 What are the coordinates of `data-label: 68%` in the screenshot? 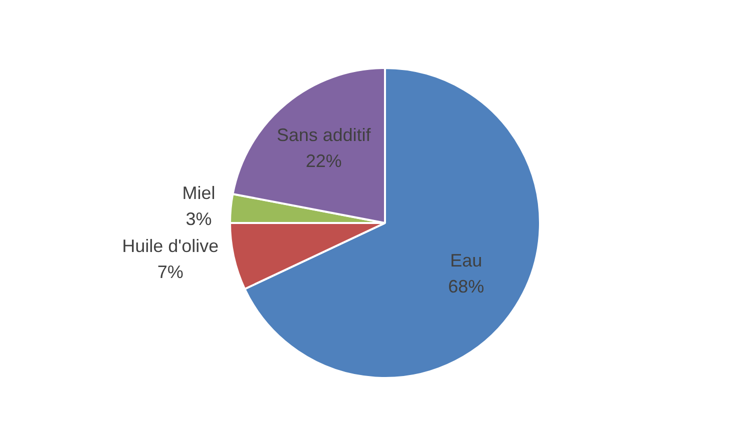 It's located at (466, 286).